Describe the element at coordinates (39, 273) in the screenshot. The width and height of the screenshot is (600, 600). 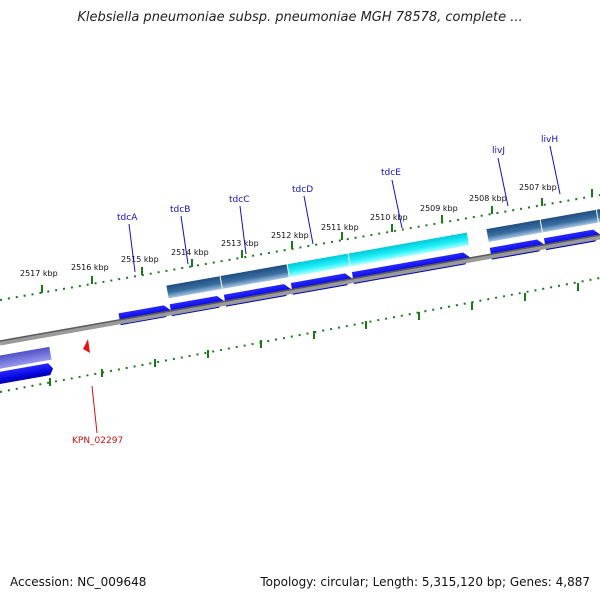
I see `kbp-label: 2517 kbp` at that location.